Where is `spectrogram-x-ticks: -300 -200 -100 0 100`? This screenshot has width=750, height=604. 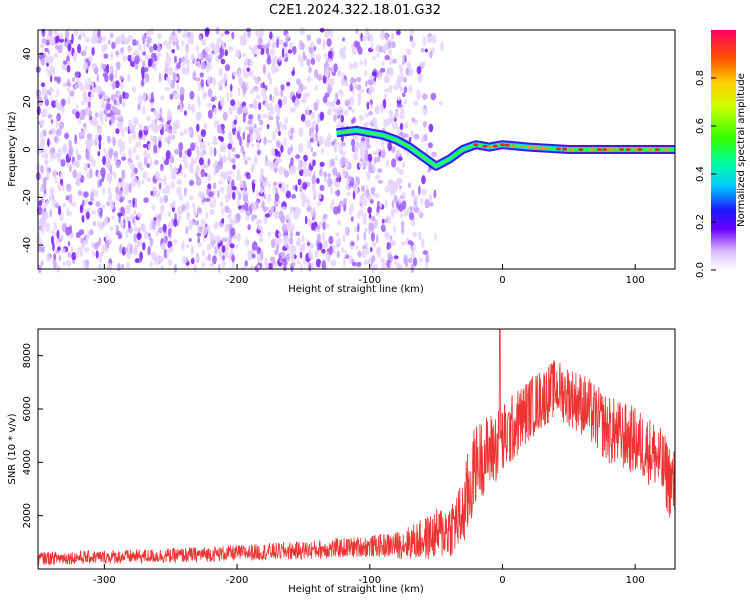 spectrogram-x-ticks: -300 -200 -100 0 100 is located at coordinates (369, 275).